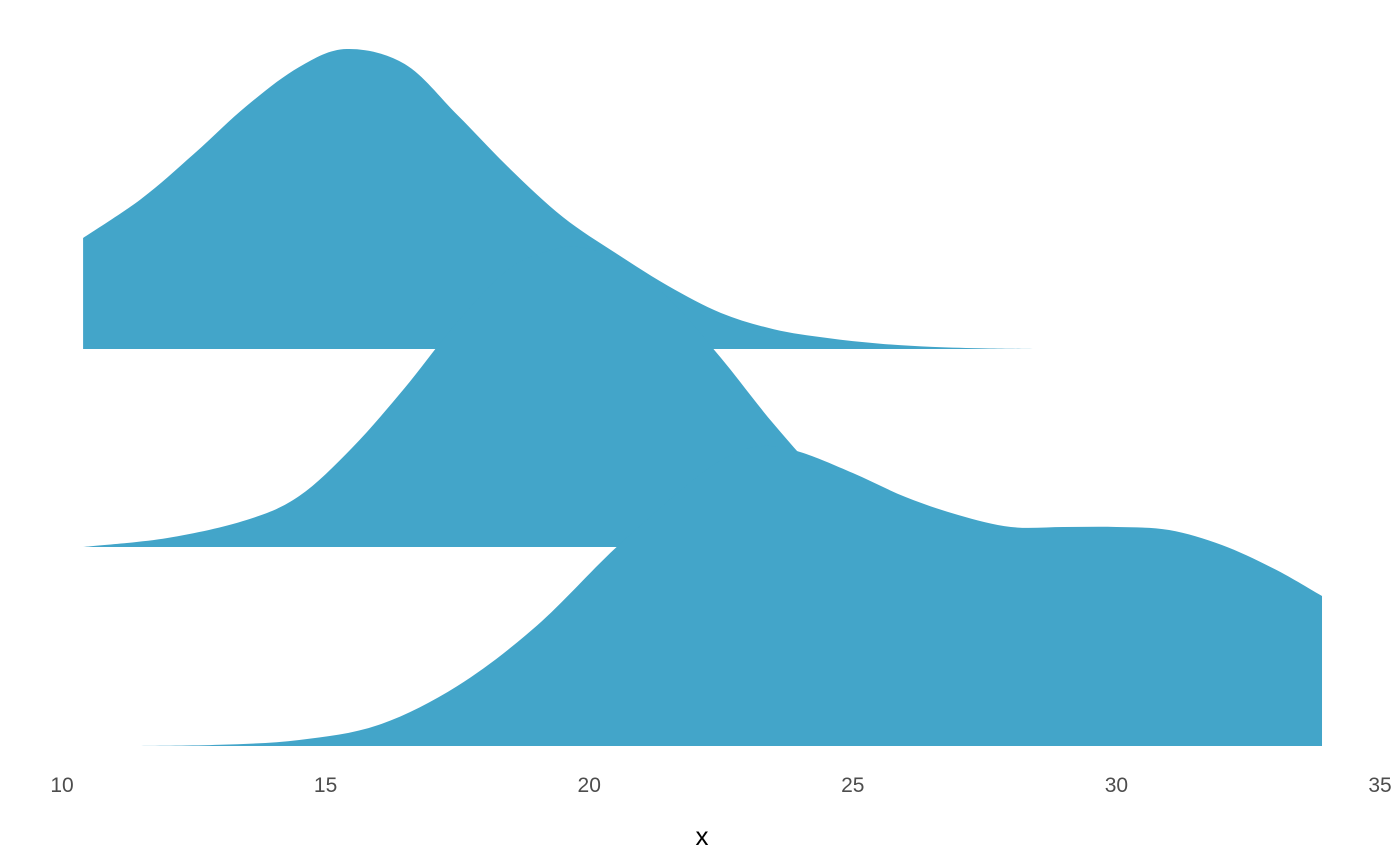 Image resolution: width=1400 pixels, height=865 pixels. Describe the element at coordinates (702, 836) in the screenshot. I see `x-axis-title: x` at that location.